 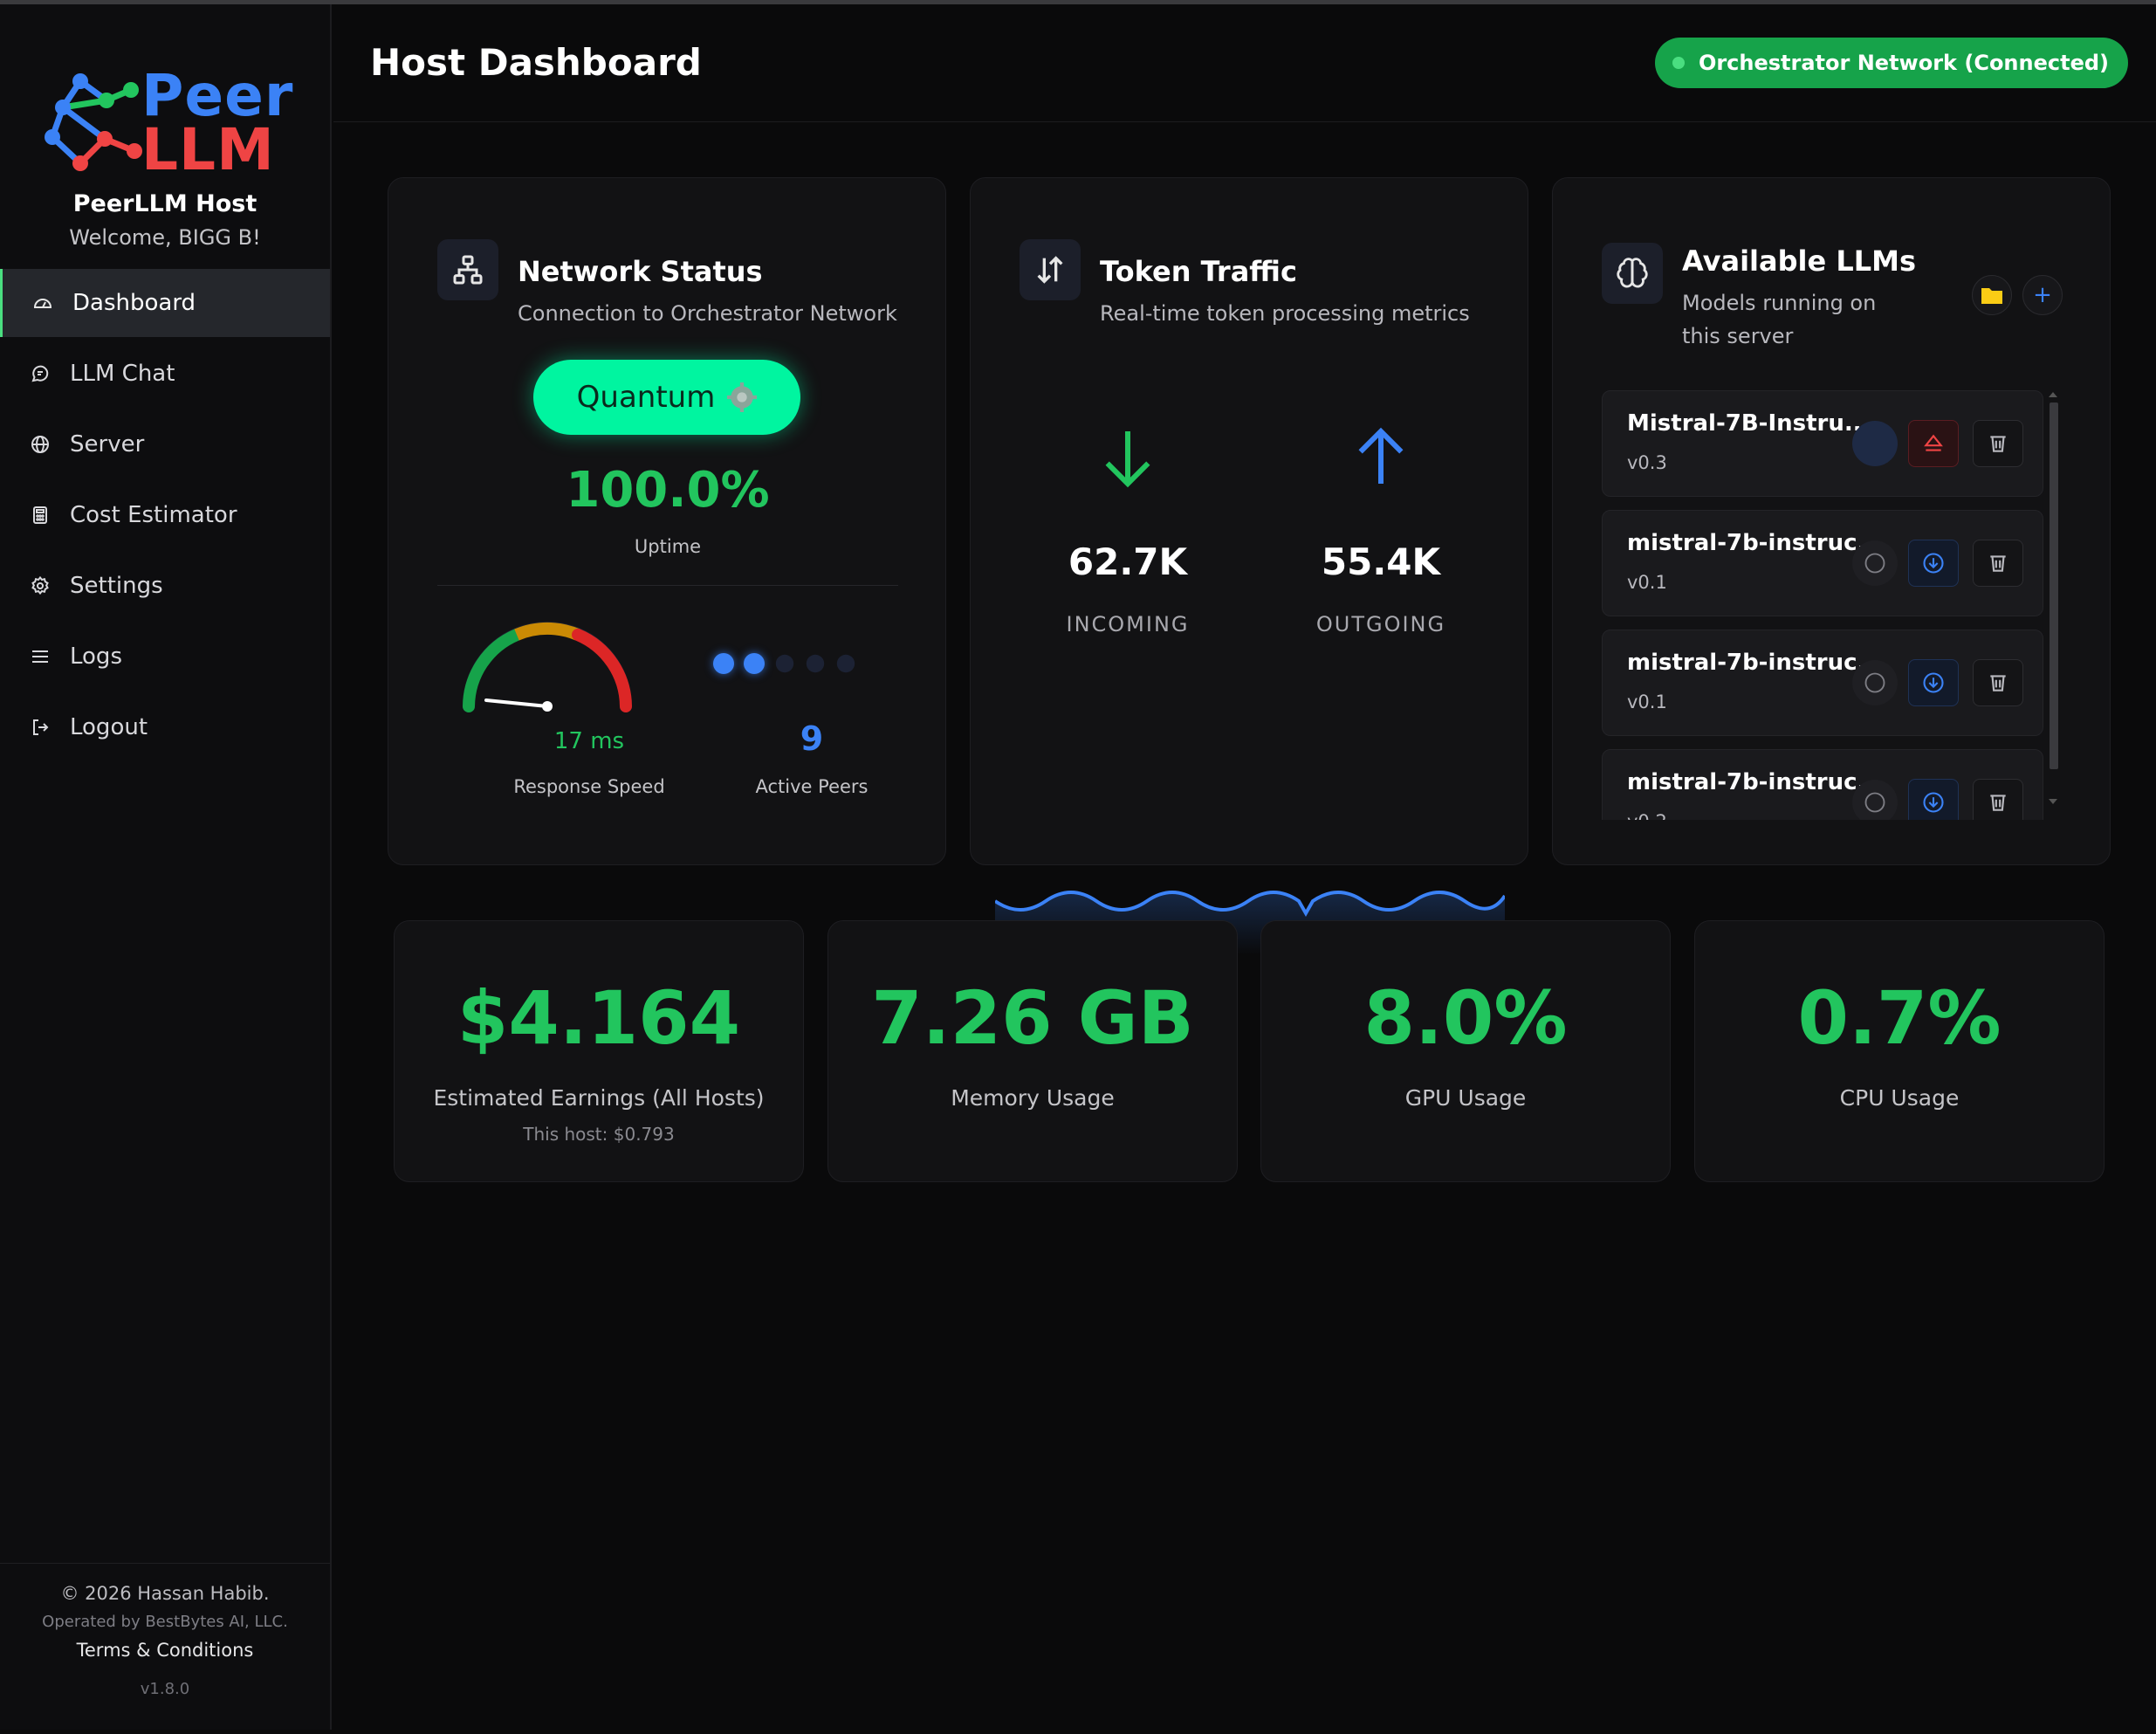 I want to click on scroll-thumb, so click(x=2054, y=586).